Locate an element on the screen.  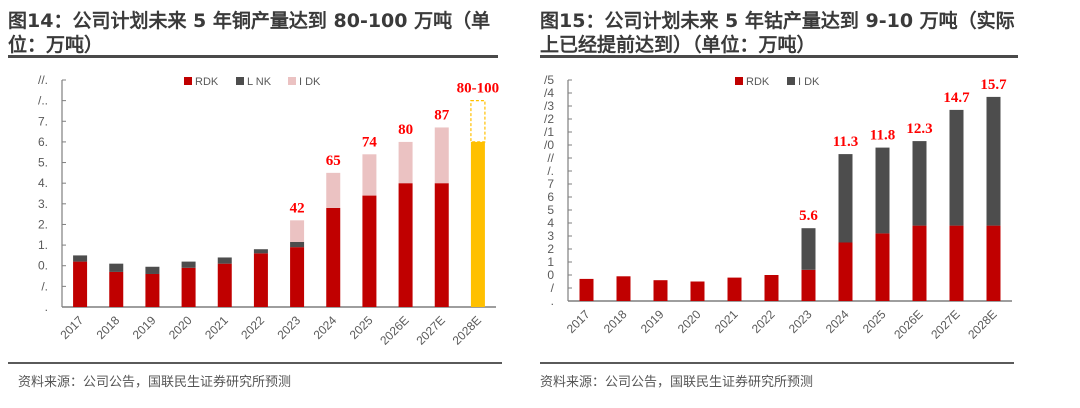
y-tick-label: /3 is located at coordinates (549, 106).